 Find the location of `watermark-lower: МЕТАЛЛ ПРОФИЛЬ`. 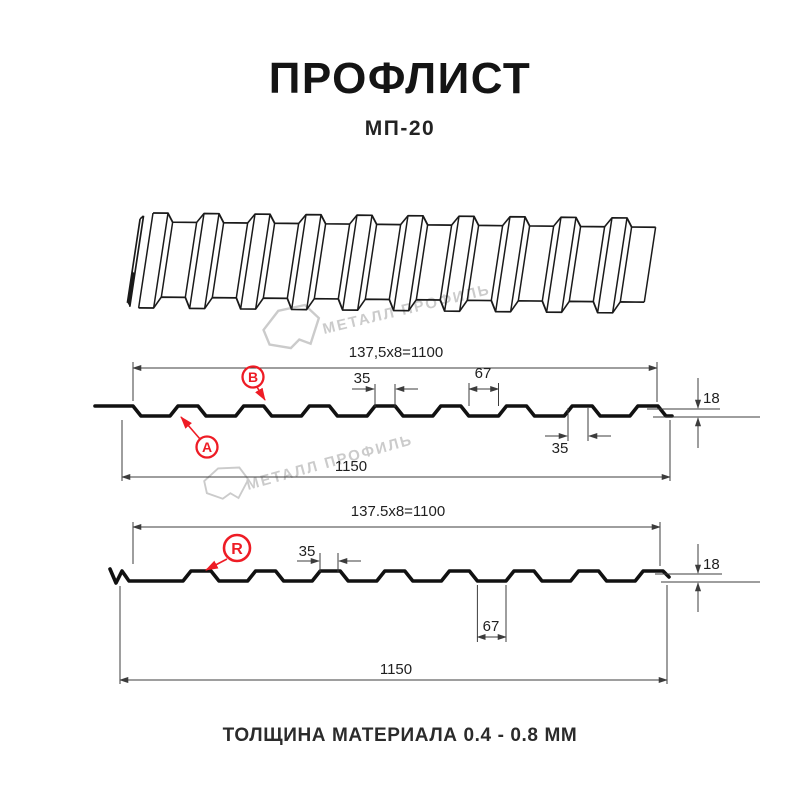

watermark-lower: МЕТАЛЛ ПРОФИЛЬ is located at coordinates (308, 467).